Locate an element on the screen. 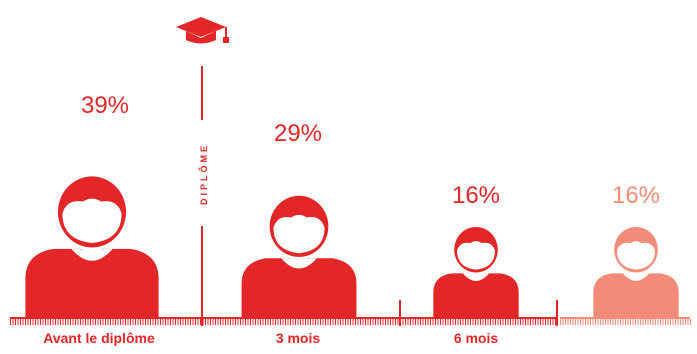 This screenshot has height=354, width=697. separator-6-mois-end is located at coordinates (557, 313).